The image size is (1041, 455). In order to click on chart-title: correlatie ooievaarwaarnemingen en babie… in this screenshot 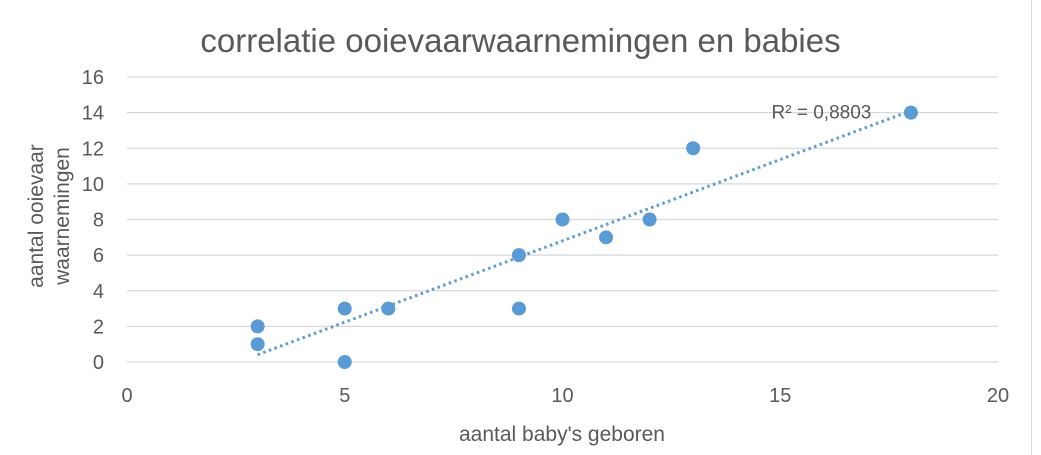, I will do `click(520, 40)`.